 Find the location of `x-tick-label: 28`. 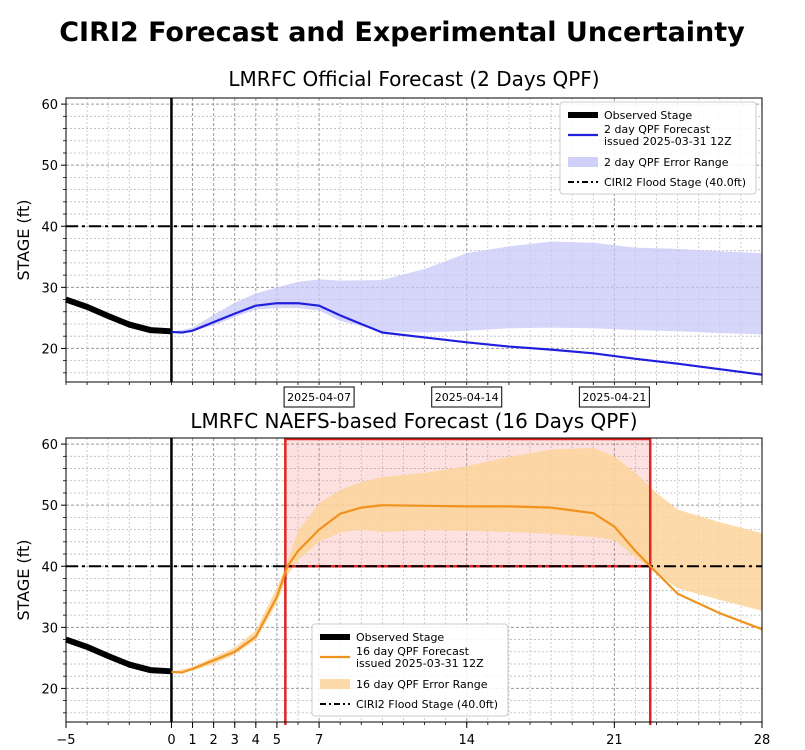

x-tick-label: 28 is located at coordinates (762, 740).